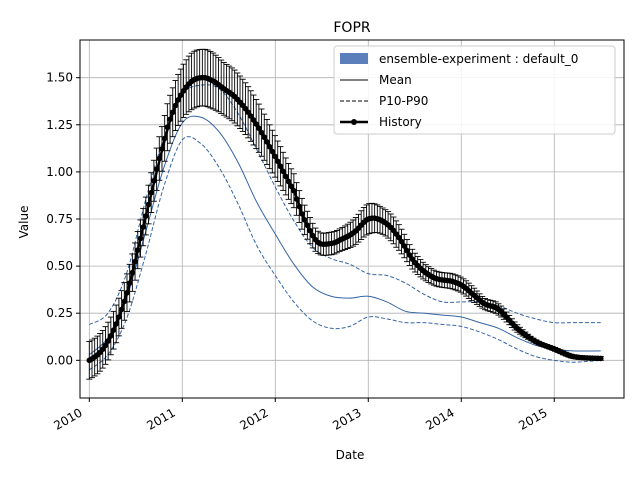 This screenshot has width=640, height=480. What do you see at coordinates (439, 418) in the screenshot?
I see `x-tick-label: 2014` at bounding box center [439, 418].